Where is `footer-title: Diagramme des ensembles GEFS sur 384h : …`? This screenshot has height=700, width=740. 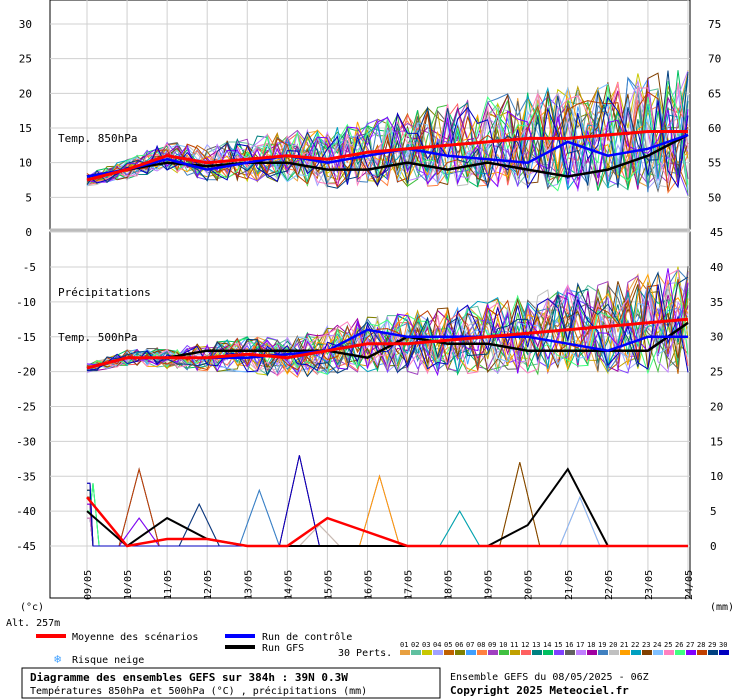
footer-title: Diagramme des ensembles GEFS sur 384h : … is located at coordinates (189, 677).